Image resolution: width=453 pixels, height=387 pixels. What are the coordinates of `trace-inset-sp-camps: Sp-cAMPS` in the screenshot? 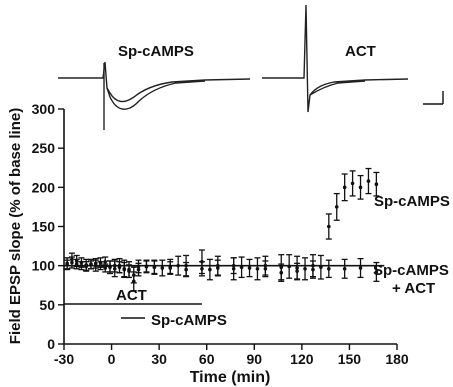 It's located at (154, 86).